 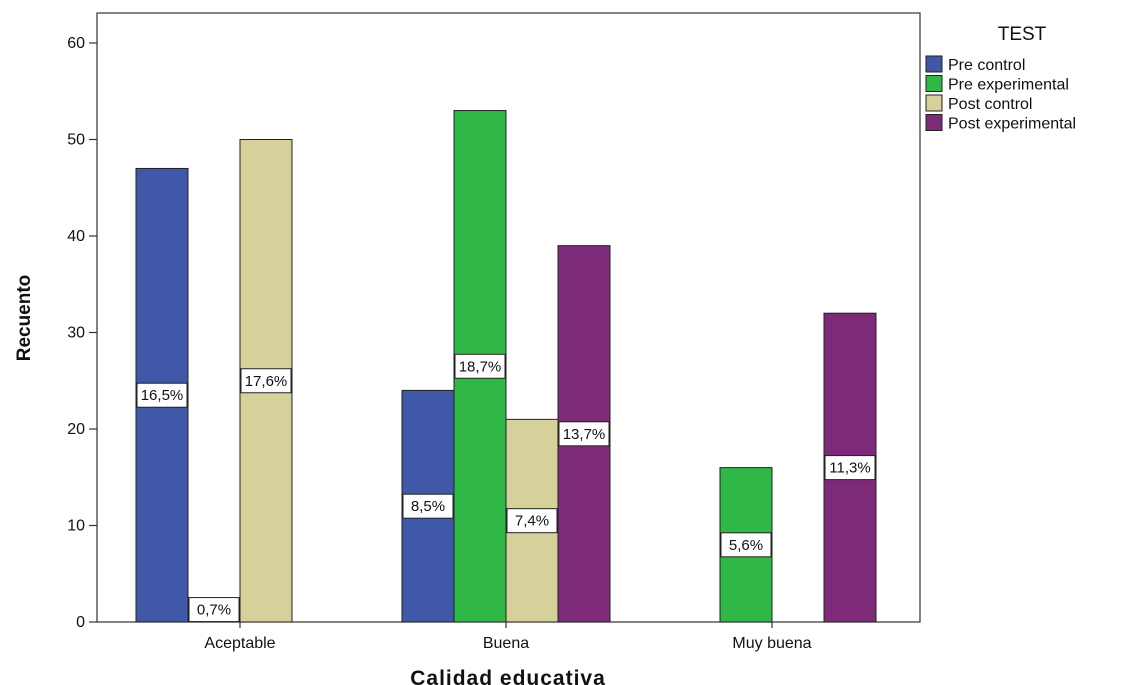 I want to click on y-tick-label: 40, so click(x=76, y=236).